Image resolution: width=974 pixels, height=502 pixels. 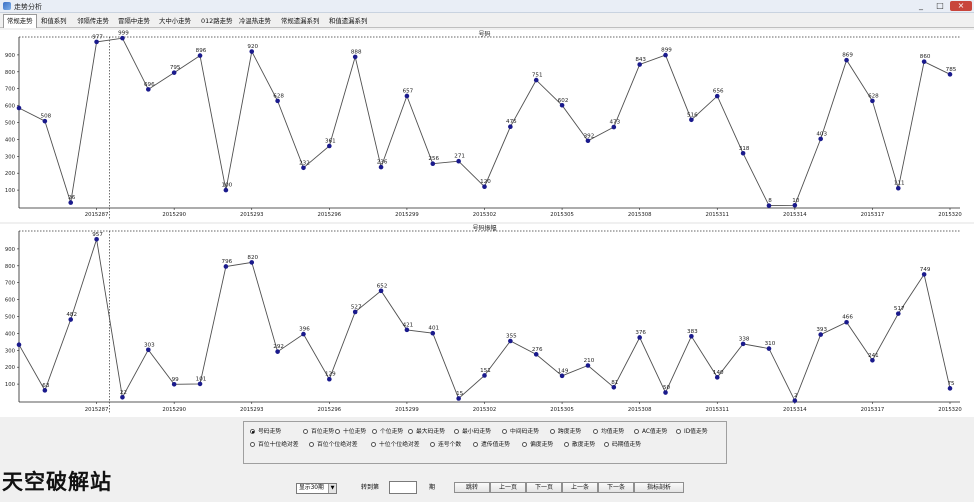 I want to click on data-label: 482, so click(x=71, y=315).